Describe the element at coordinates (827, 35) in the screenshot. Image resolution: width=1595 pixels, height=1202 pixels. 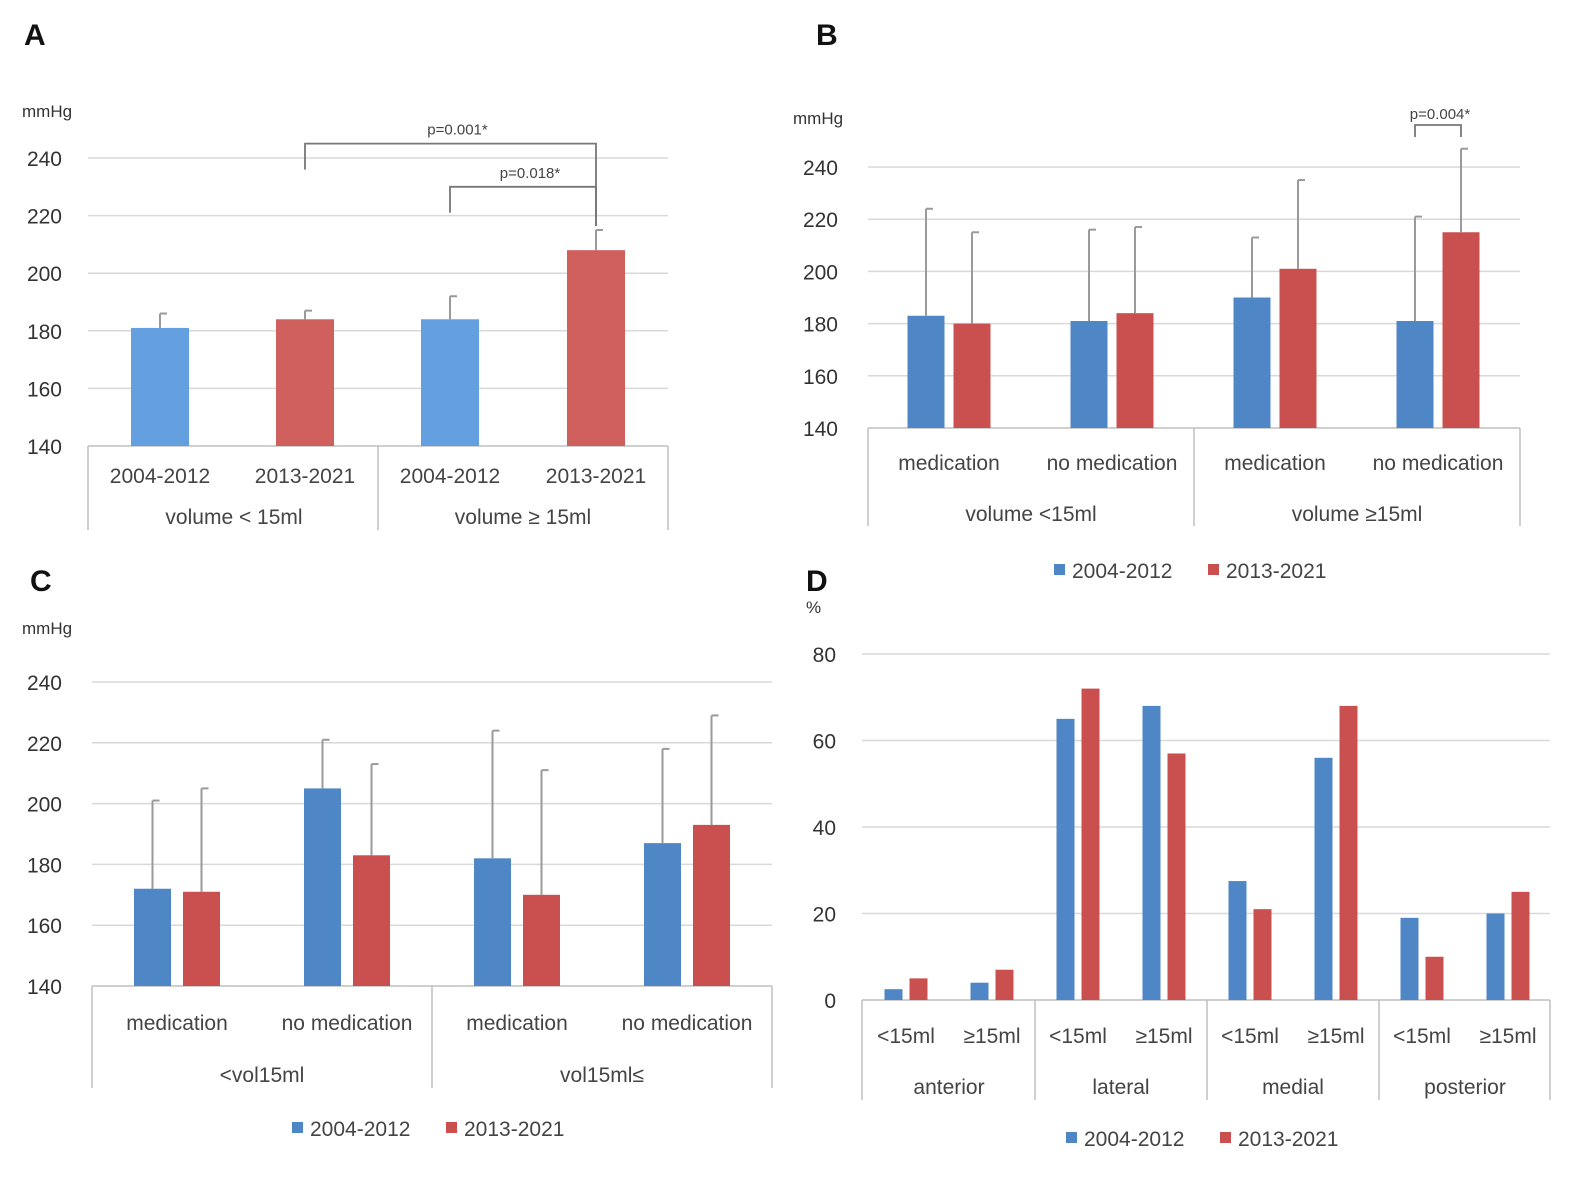
I see `panel-label: B` at that location.